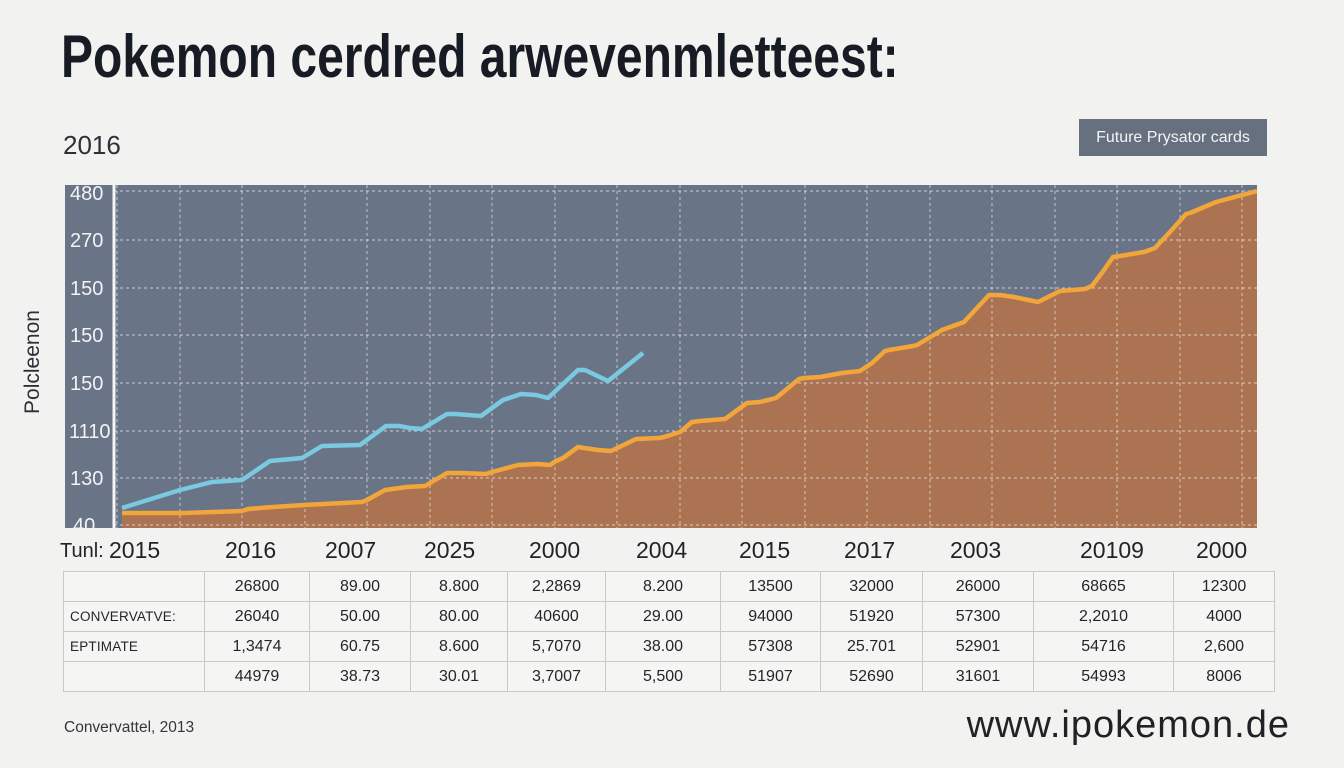 The image size is (1344, 768). Describe the element at coordinates (86, 479) in the screenshot. I see `svg-text: 130` at that location.